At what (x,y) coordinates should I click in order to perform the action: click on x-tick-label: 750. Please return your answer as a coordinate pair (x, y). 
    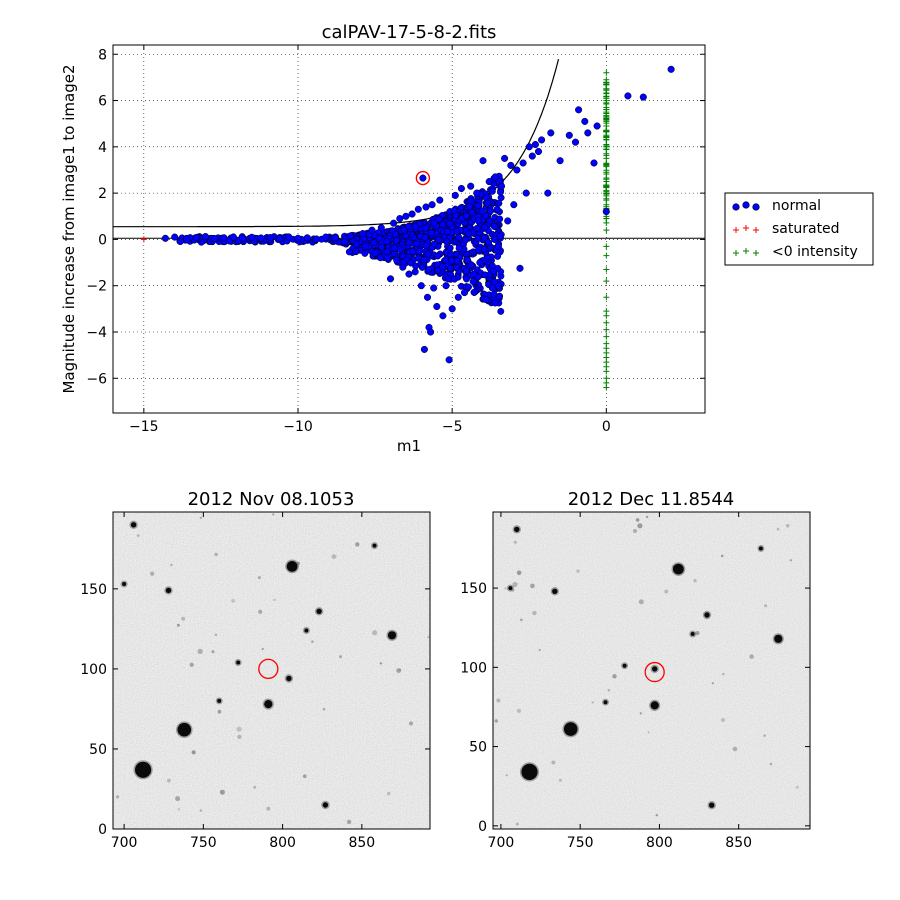
    Looking at the image, I should click on (580, 843).